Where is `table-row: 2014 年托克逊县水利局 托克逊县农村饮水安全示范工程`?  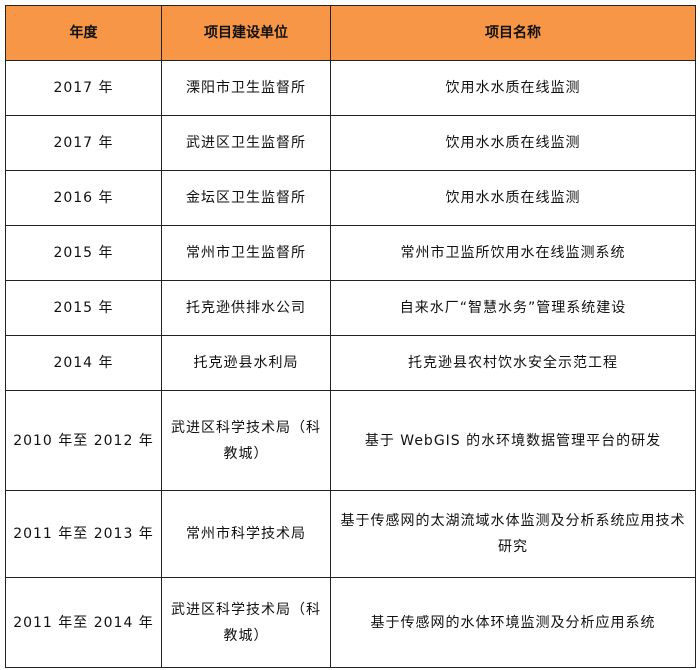 table-row: 2014 年托克逊县水利局 托克逊县农村饮水安全示范工程 is located at coordinates (350, 363).